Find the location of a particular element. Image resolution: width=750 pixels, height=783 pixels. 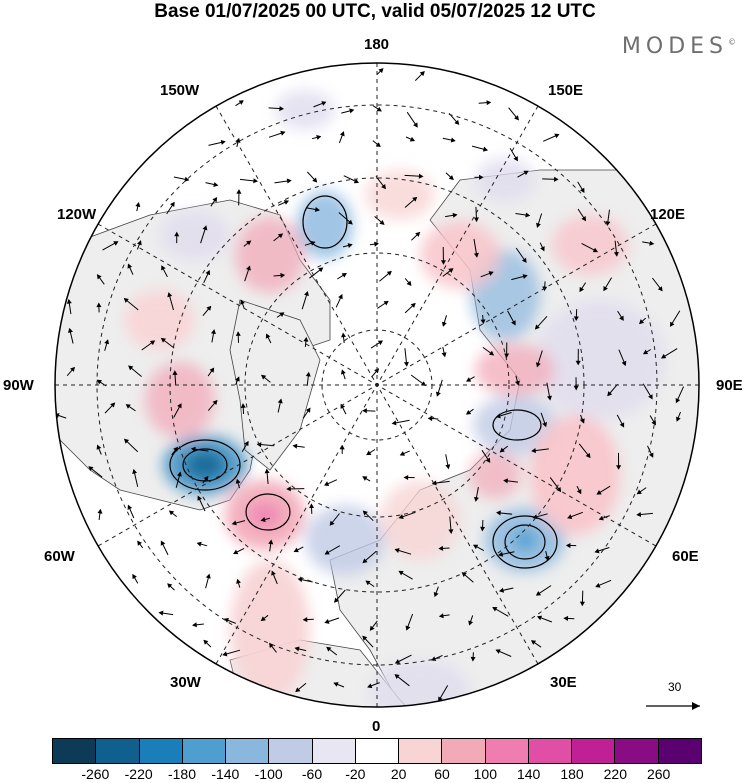

lon-label-30w: 30W is located at coordinates (185, 682).